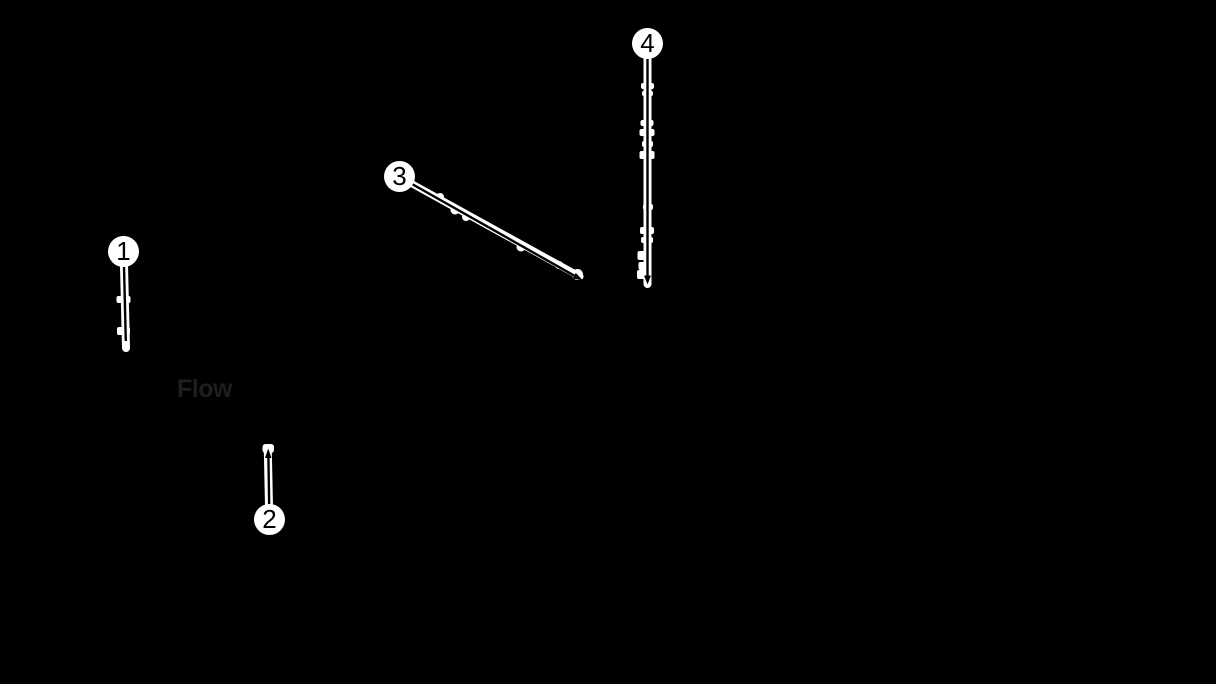  I want to click on callout-4: 4, so click(647, 43).